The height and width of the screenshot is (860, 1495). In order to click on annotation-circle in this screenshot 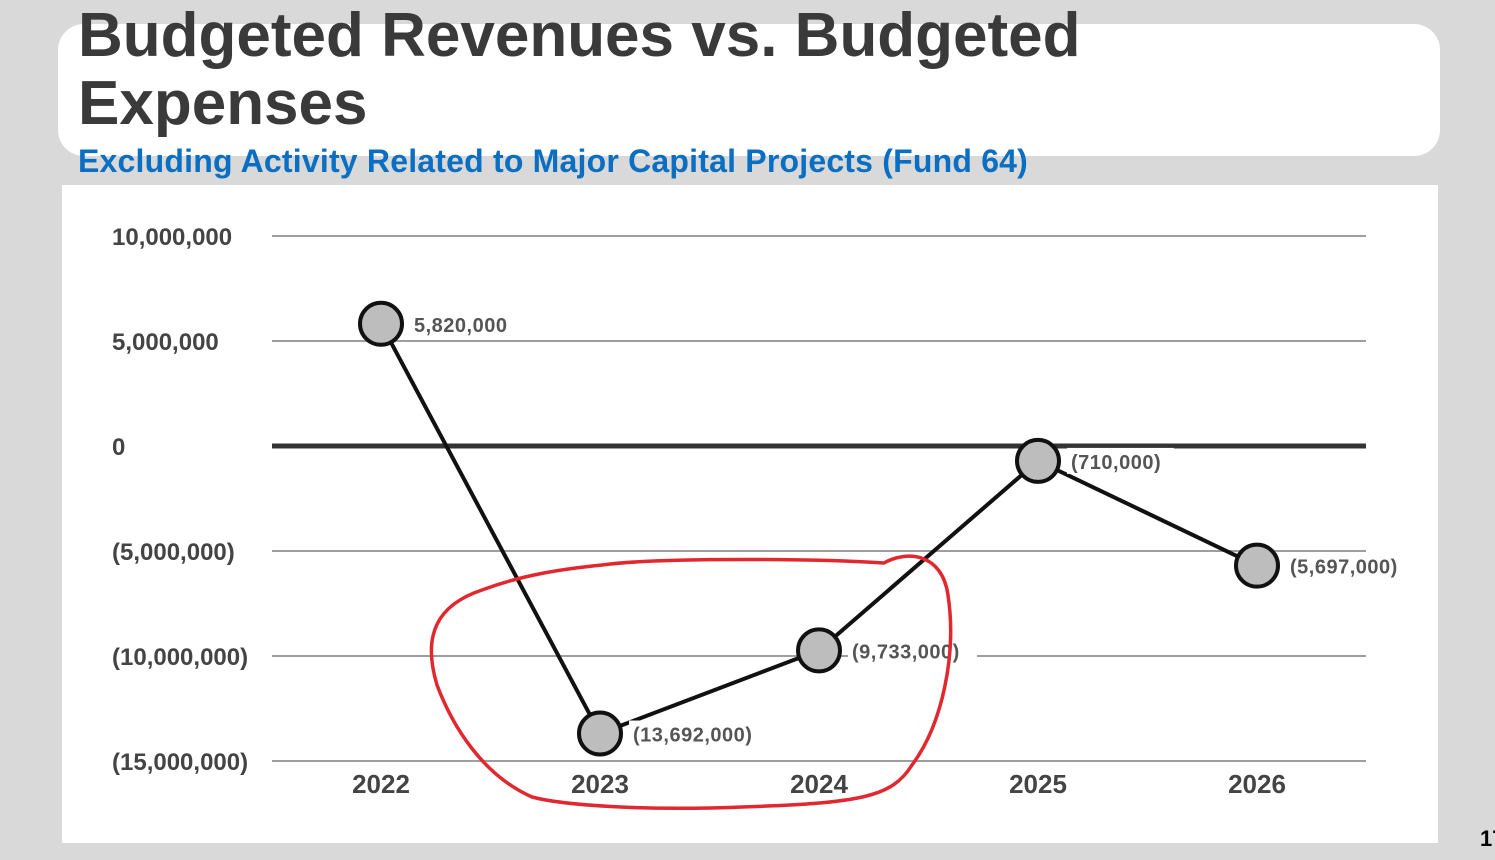, I will do `click(691, 682)`.